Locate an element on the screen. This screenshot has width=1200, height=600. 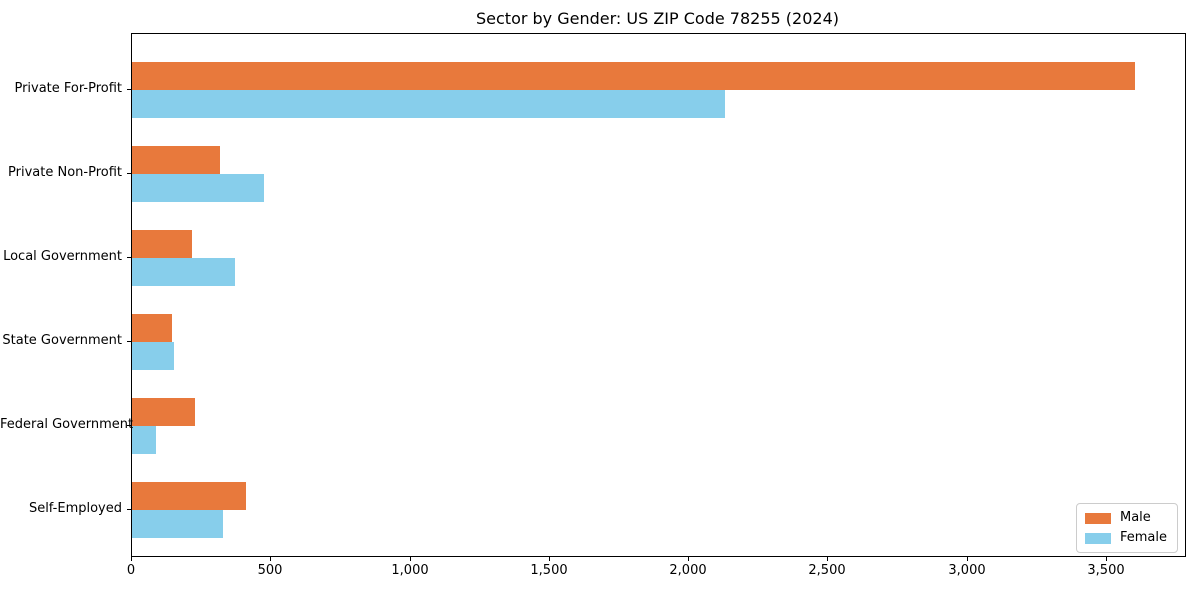
bar-male-self-employed is located at coordinates (189, 496).